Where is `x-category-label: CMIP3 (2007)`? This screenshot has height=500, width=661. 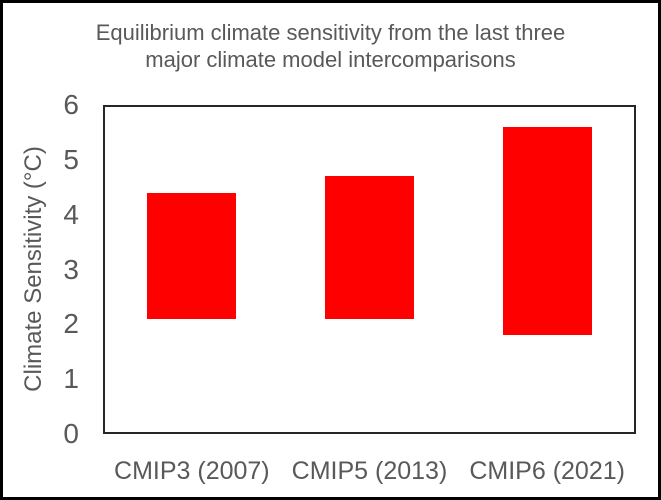 x-category-label: CMIP3 (2007) is located at coordinates (192, 471).